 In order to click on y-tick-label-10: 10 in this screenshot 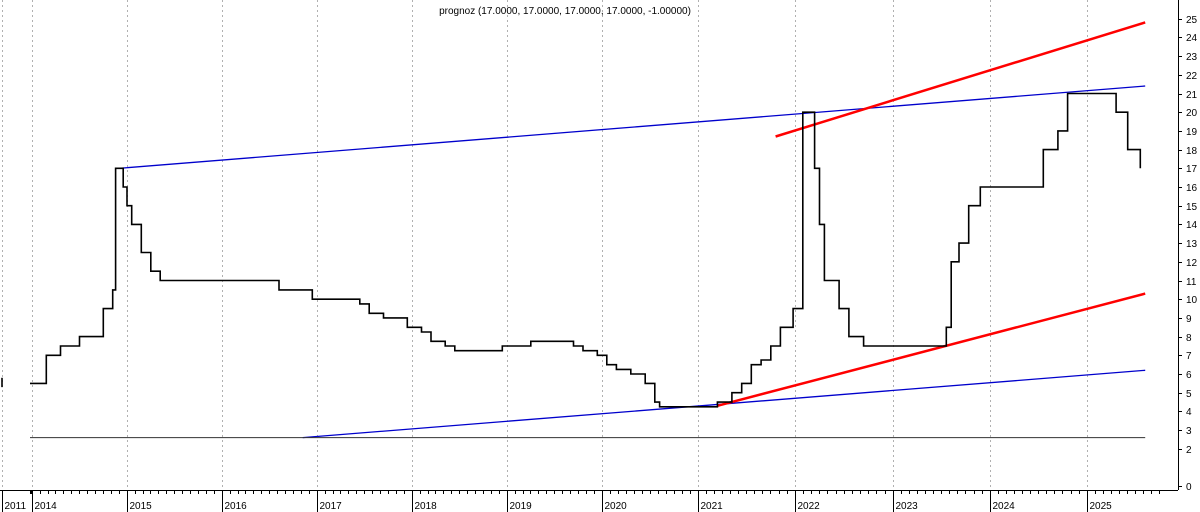, I will do `click(1192, 300)`.